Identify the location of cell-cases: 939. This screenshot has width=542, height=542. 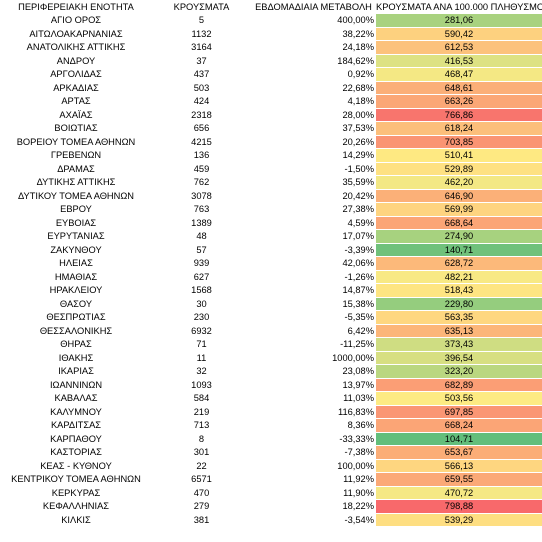
(201, 263).